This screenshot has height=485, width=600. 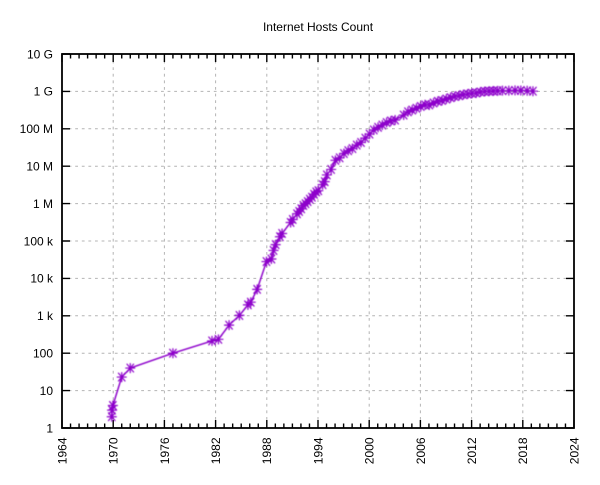 I want to click on svg-text: 1976, so click(x=165, y=450).